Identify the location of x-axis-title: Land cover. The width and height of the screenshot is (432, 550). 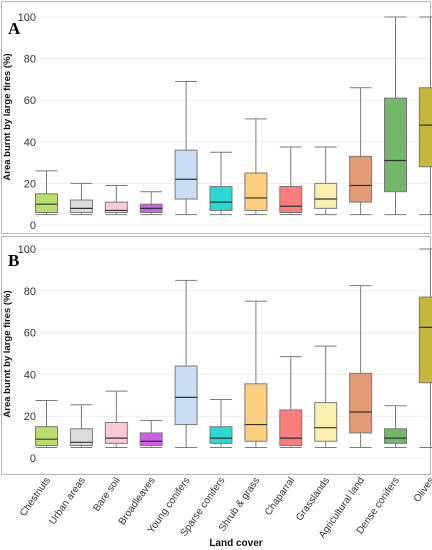
(235, 543).